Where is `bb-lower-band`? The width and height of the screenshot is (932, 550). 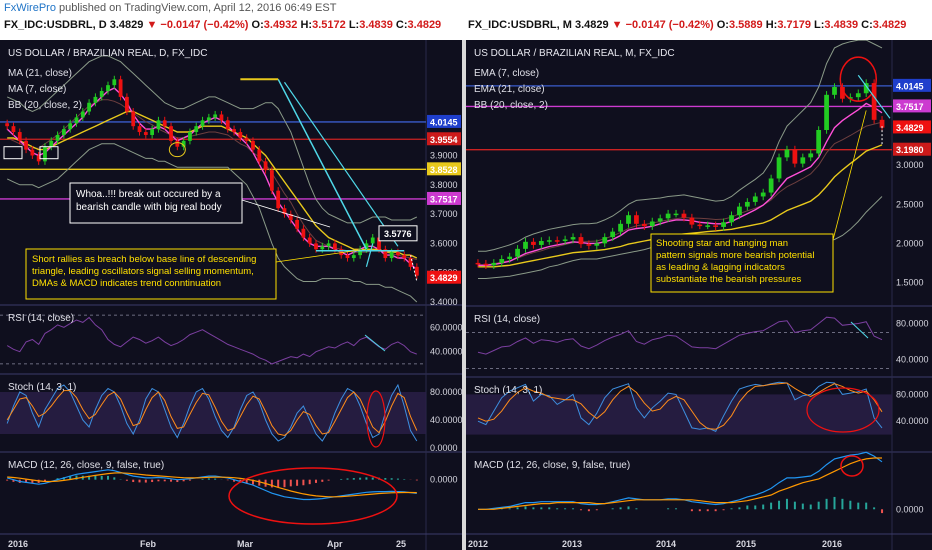 bb-lower-band is located at coordinates (212, 223).